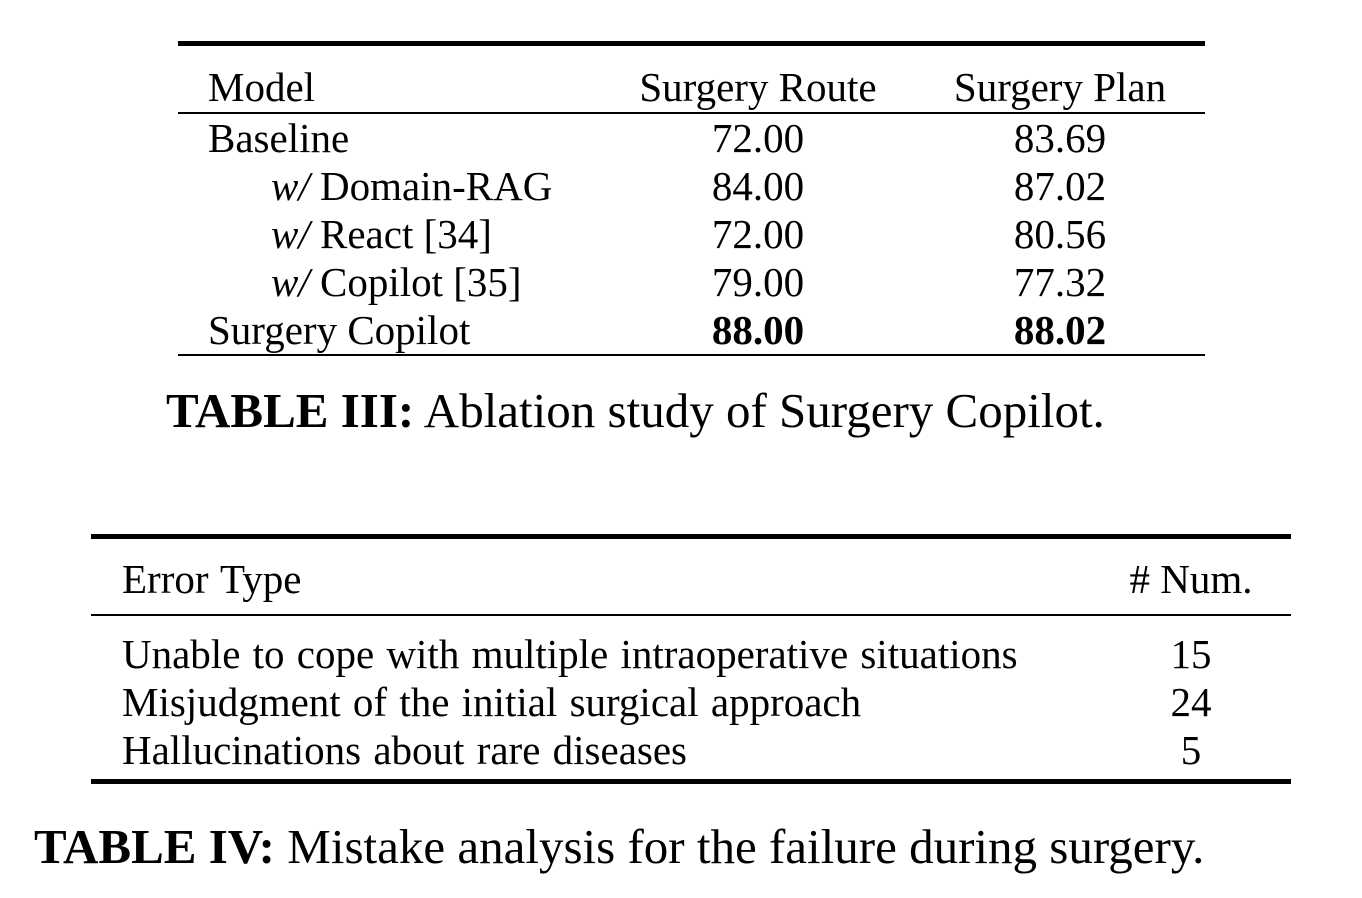  I want to click on row-route-value: 79.00, so click(758, 282).